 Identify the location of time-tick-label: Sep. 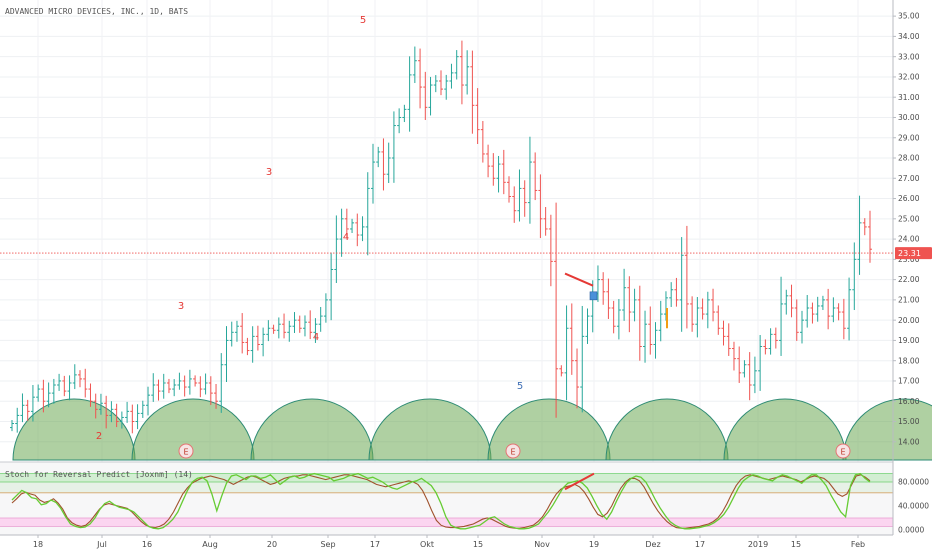
(327, 544).